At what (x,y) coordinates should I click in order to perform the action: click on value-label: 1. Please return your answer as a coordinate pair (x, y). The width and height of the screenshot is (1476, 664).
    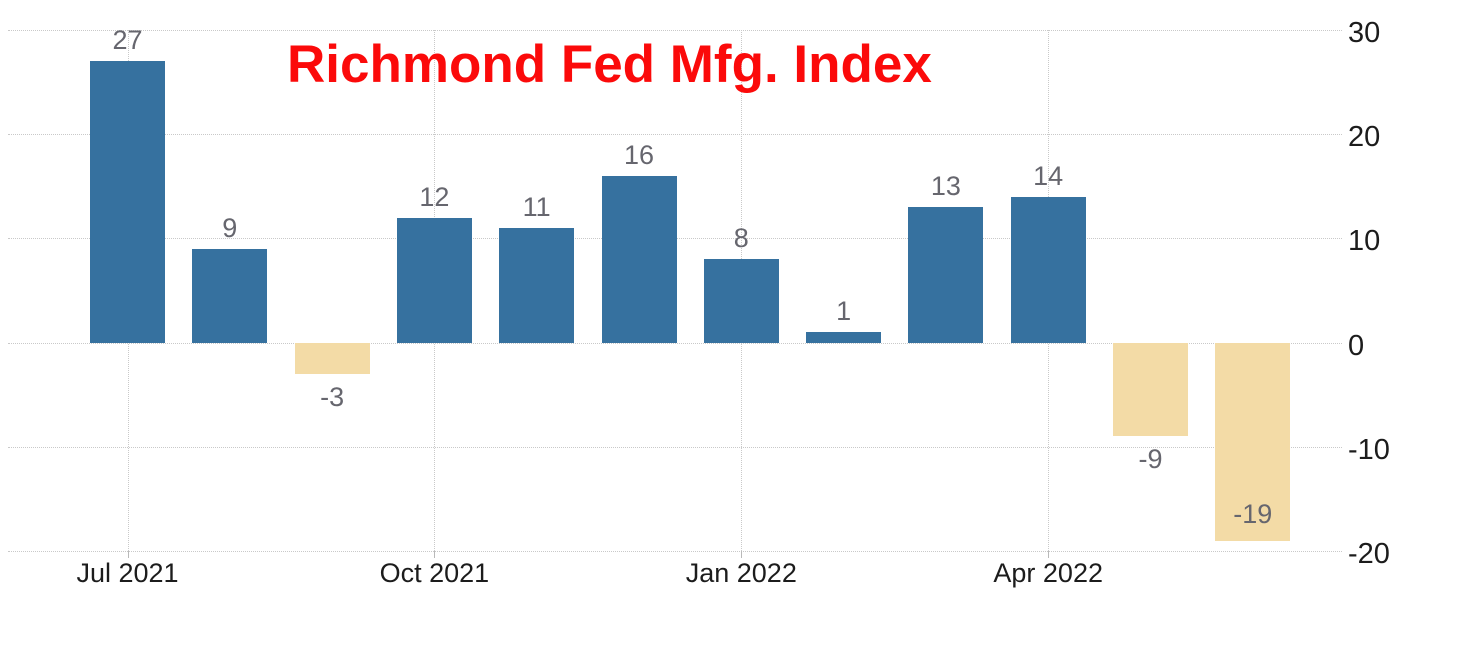
    Looking at the image, I should click on (844, 311).